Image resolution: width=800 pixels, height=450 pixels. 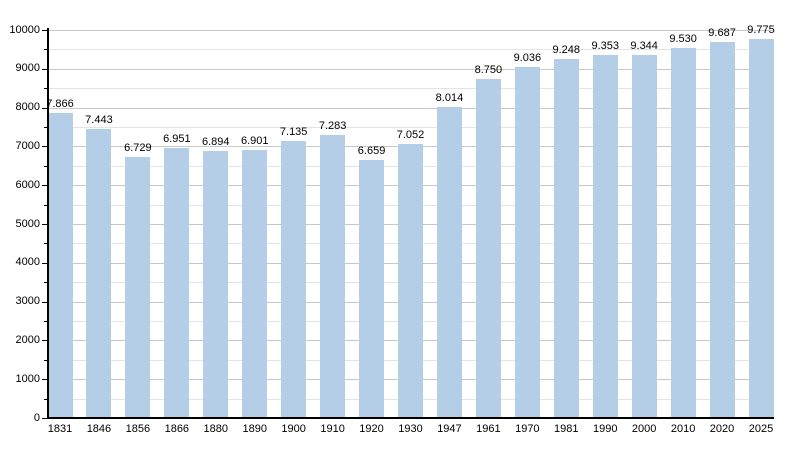 What do you see at coordinates (761, 429) in the screenshot?
I see `x-axis-tick-label: 2025` at bounding box center [761, 429].